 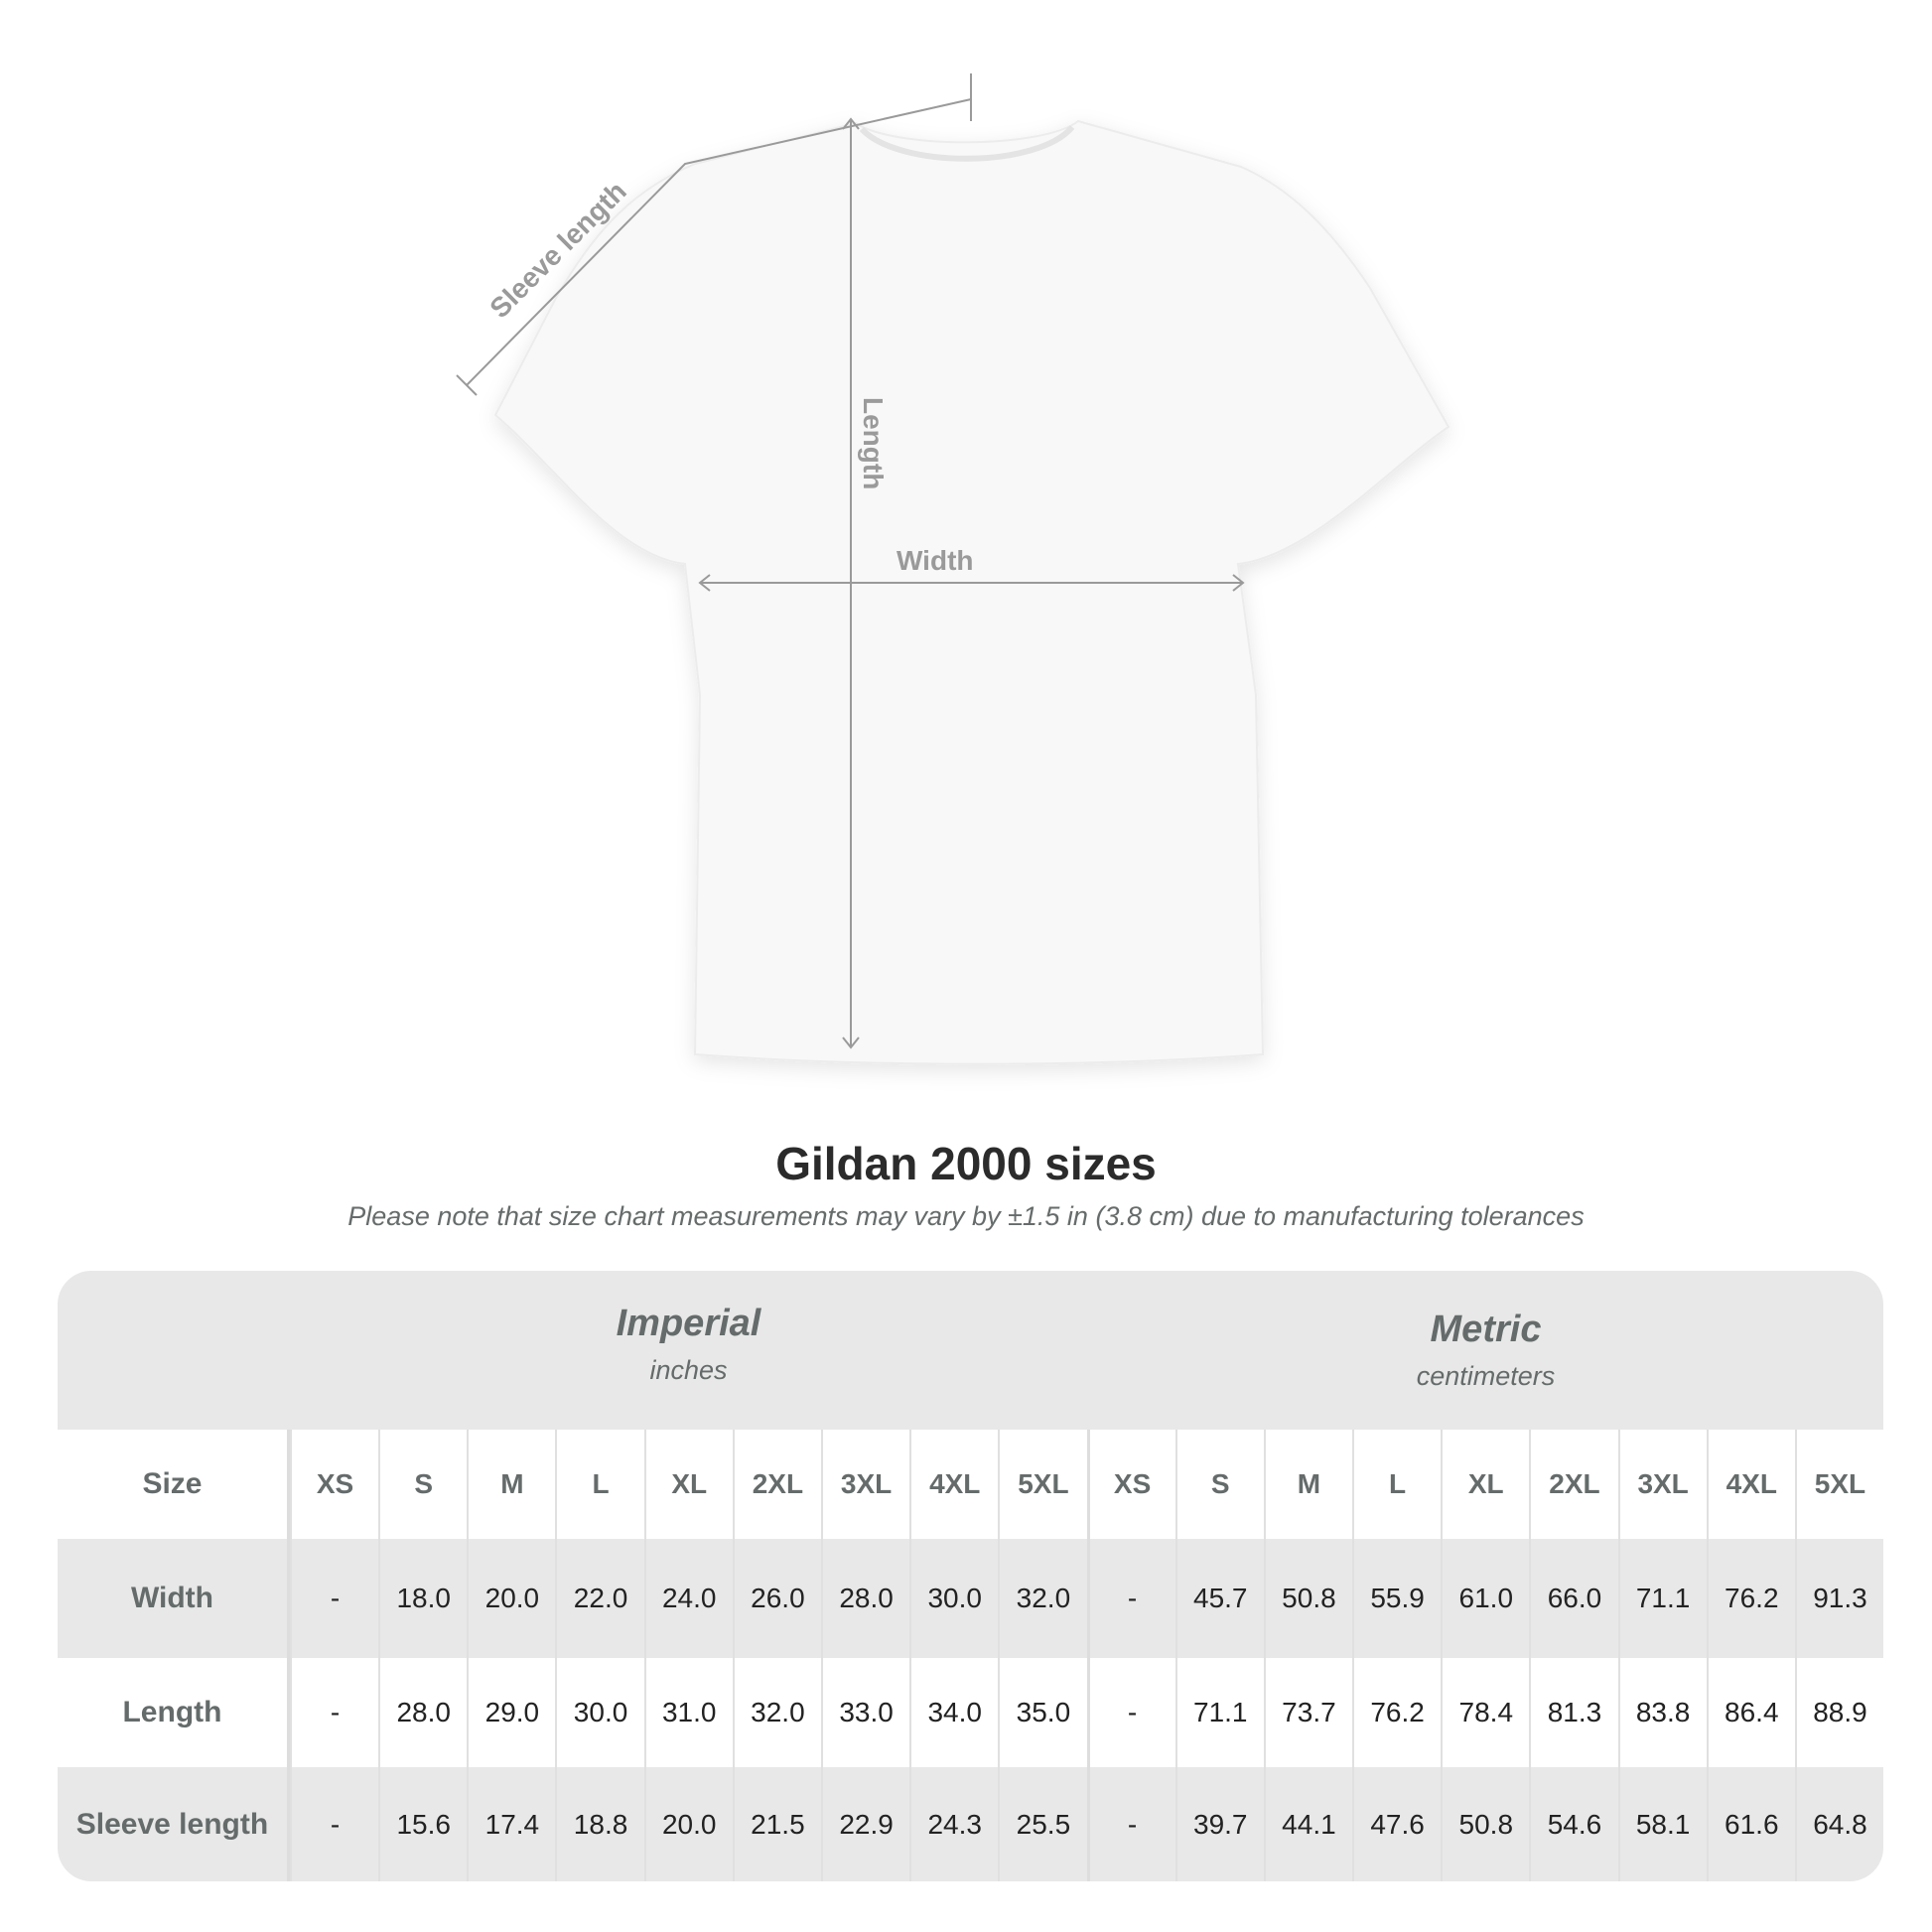 What do you see at coordinates (1486, 1329) in the screenshot?
I see `metric-title: Metric` at bounding box center [1486, 1329].